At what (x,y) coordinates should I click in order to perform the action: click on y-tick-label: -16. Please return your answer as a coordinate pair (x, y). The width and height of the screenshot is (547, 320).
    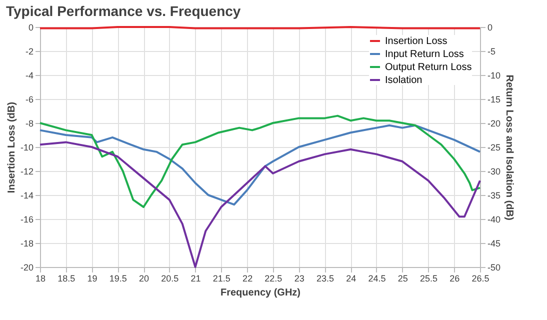
    Looking at the image, I should click on (27, 219).